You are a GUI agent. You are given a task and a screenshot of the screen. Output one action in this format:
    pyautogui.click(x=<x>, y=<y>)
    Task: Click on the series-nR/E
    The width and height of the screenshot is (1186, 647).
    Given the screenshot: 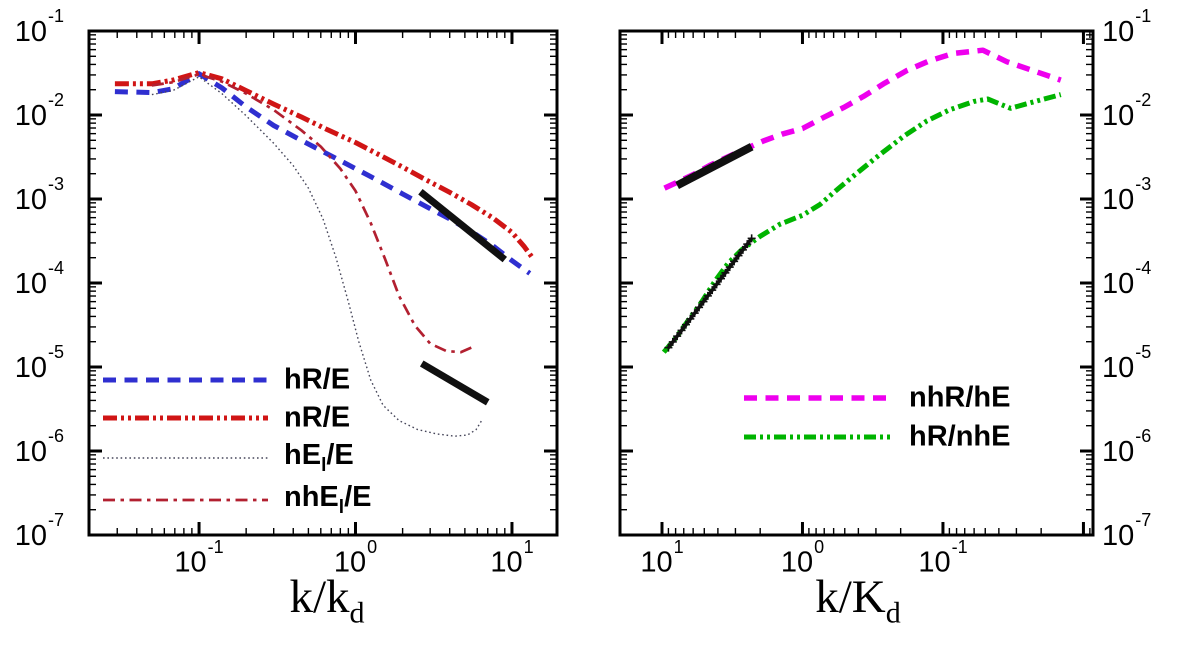 What is the action you would take?
    pyautogui.click(x=324, y=165)
    